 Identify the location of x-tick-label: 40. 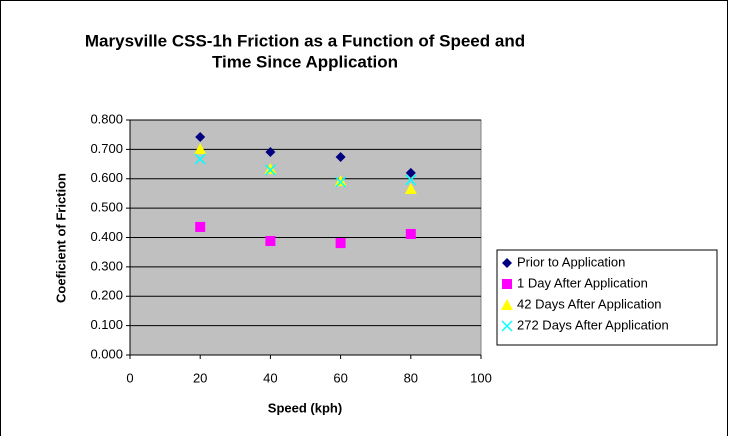
(270, 377).